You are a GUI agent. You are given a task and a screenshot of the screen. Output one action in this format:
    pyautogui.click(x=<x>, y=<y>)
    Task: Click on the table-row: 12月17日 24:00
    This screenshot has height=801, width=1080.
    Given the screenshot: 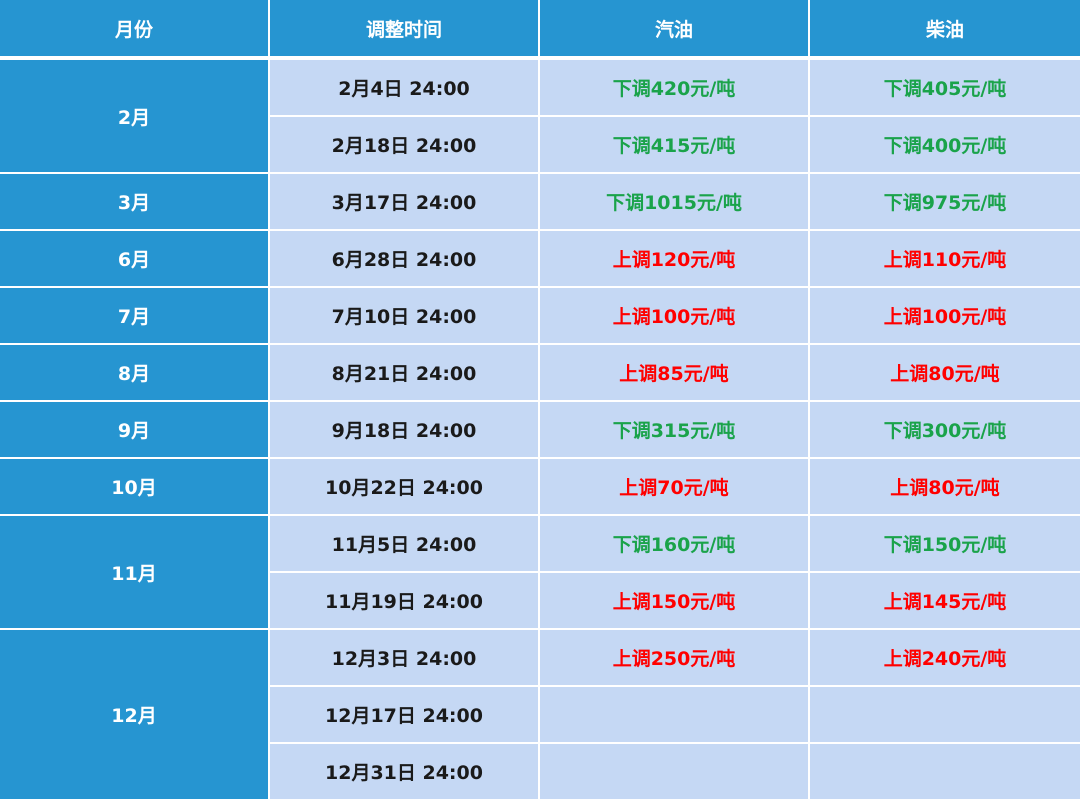 What is the action you would take?
    pyautogui.click(x=540, y=715)
    